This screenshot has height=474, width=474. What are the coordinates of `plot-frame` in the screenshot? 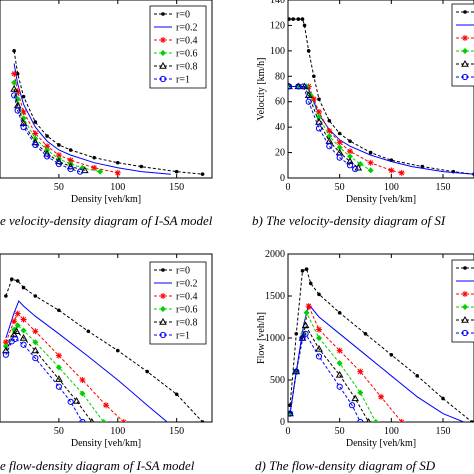 It's located at (380, 89).